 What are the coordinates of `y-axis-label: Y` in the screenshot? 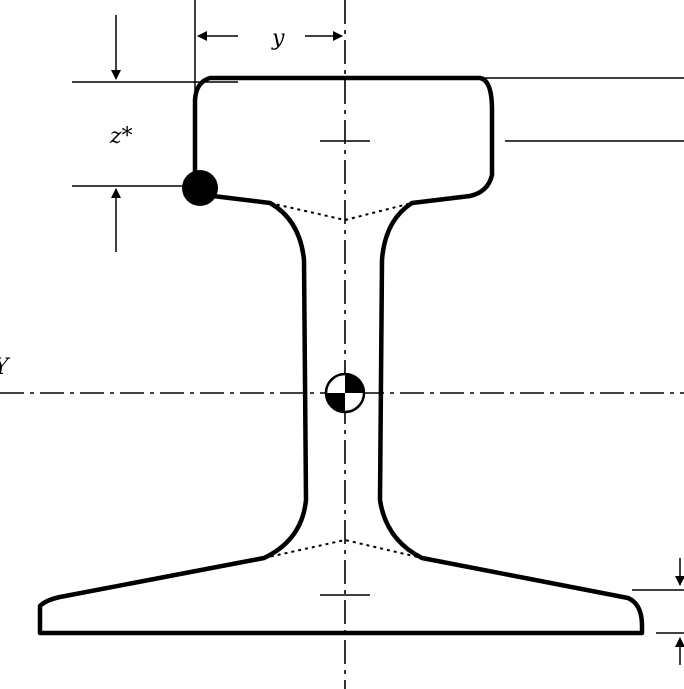 It's located at (5, 367).